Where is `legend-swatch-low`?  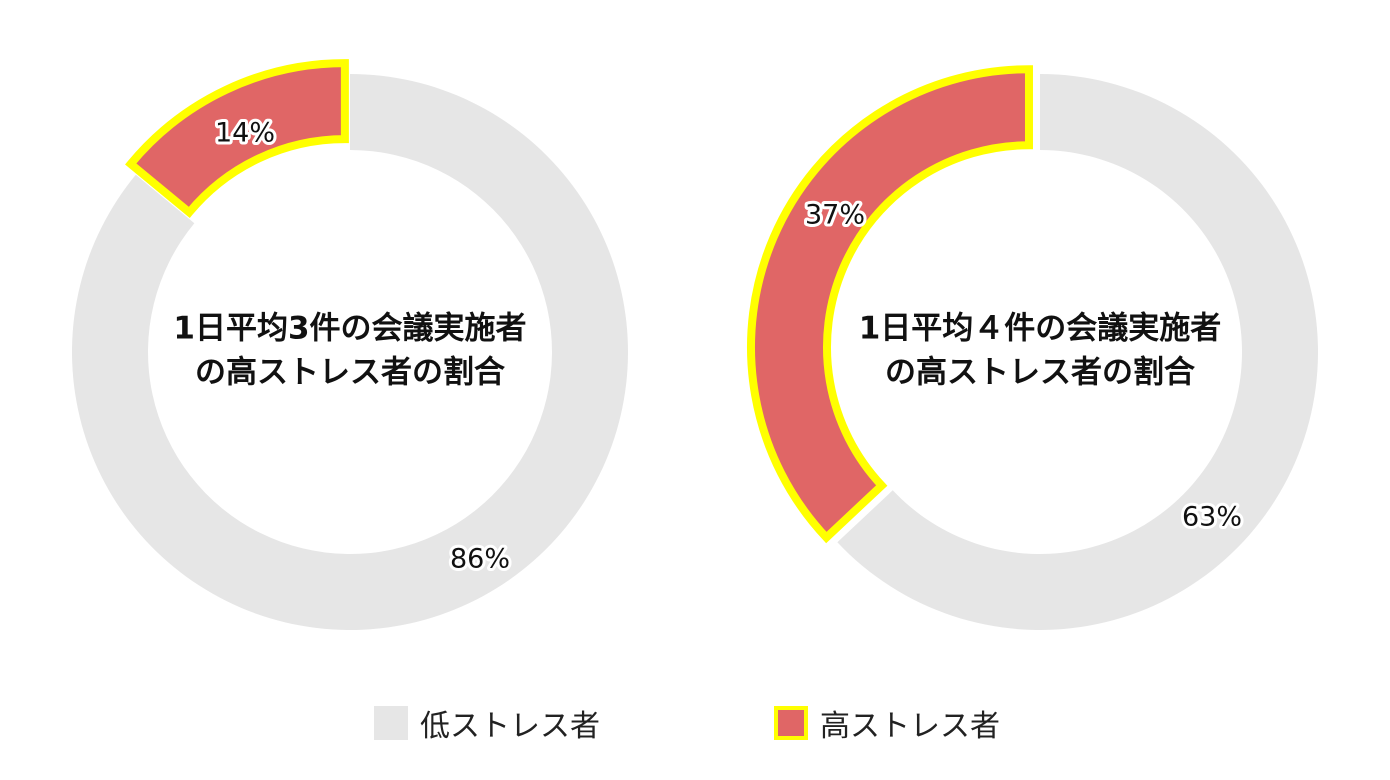 legend-swatch-low is located at coordinates (391, 723).